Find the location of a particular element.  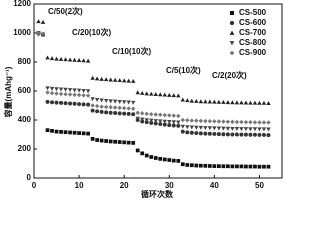

x-axis-title: 循环次数 is located at coordinates (157, 194).